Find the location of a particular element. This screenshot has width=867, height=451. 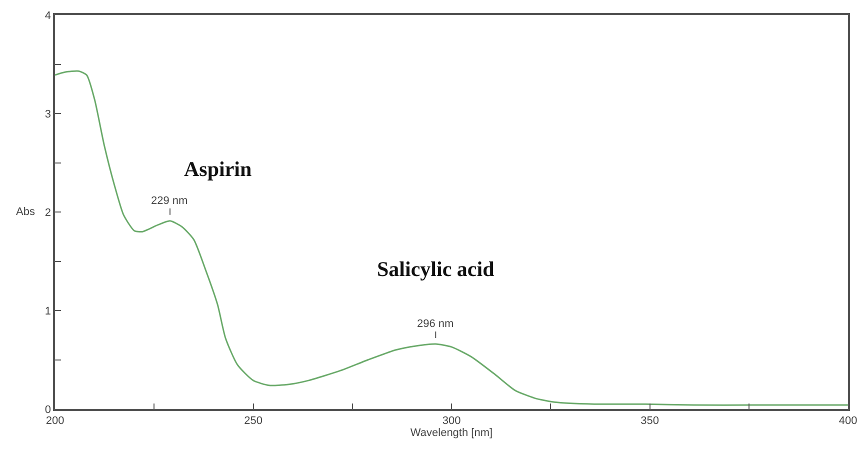

y-tick-label: 4 is located at coordinates (48, 16).